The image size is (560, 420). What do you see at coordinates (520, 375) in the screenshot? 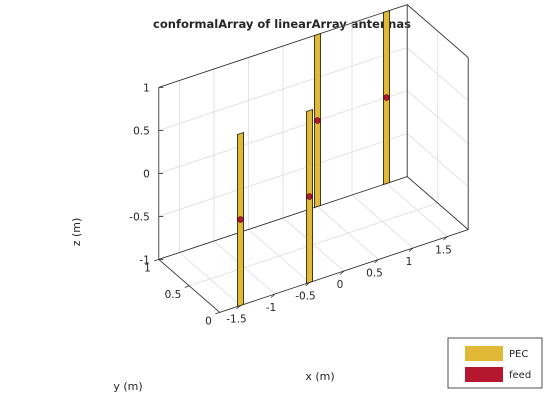
I see `legend-label-feed: feed` at bounding box center [520, 375].